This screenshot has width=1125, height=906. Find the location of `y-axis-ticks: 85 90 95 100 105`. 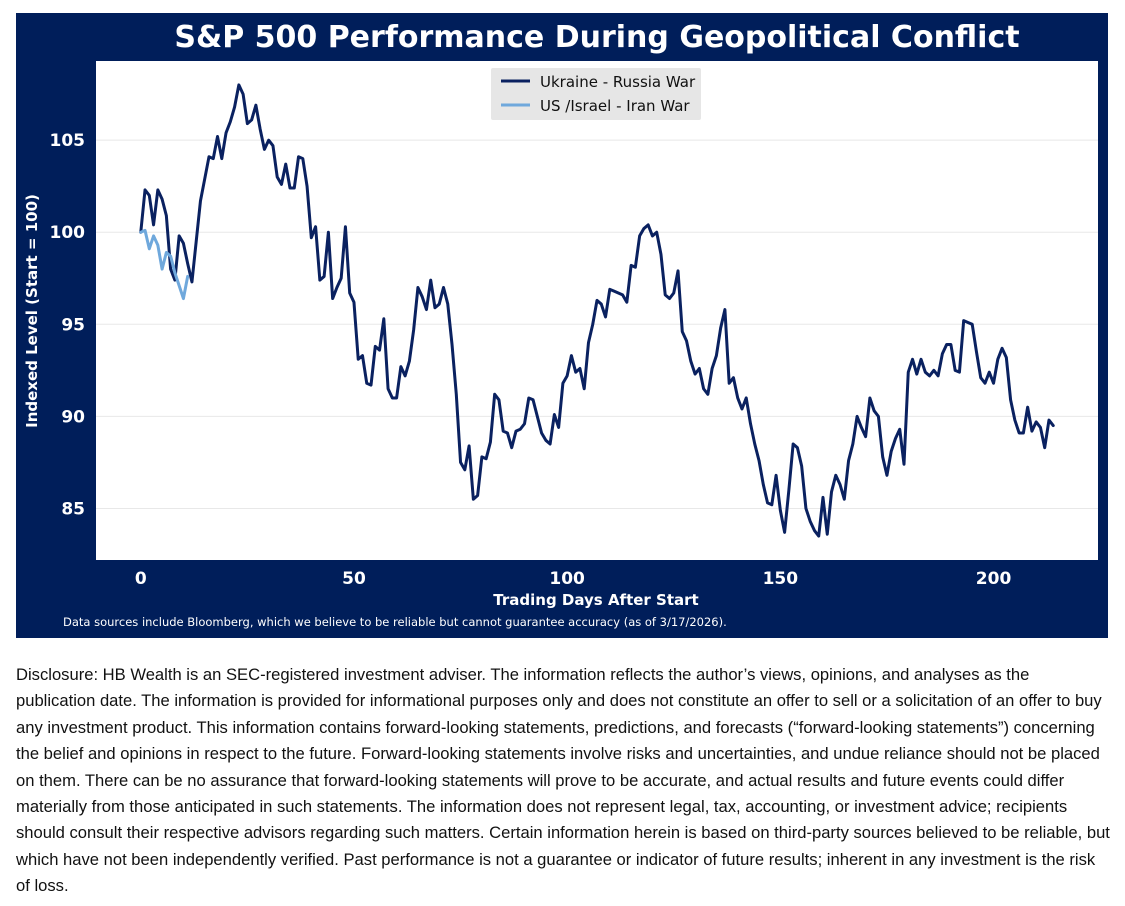

y-axis-ticks: 85 90 95 100 105 is located at coordinates (68, 325).